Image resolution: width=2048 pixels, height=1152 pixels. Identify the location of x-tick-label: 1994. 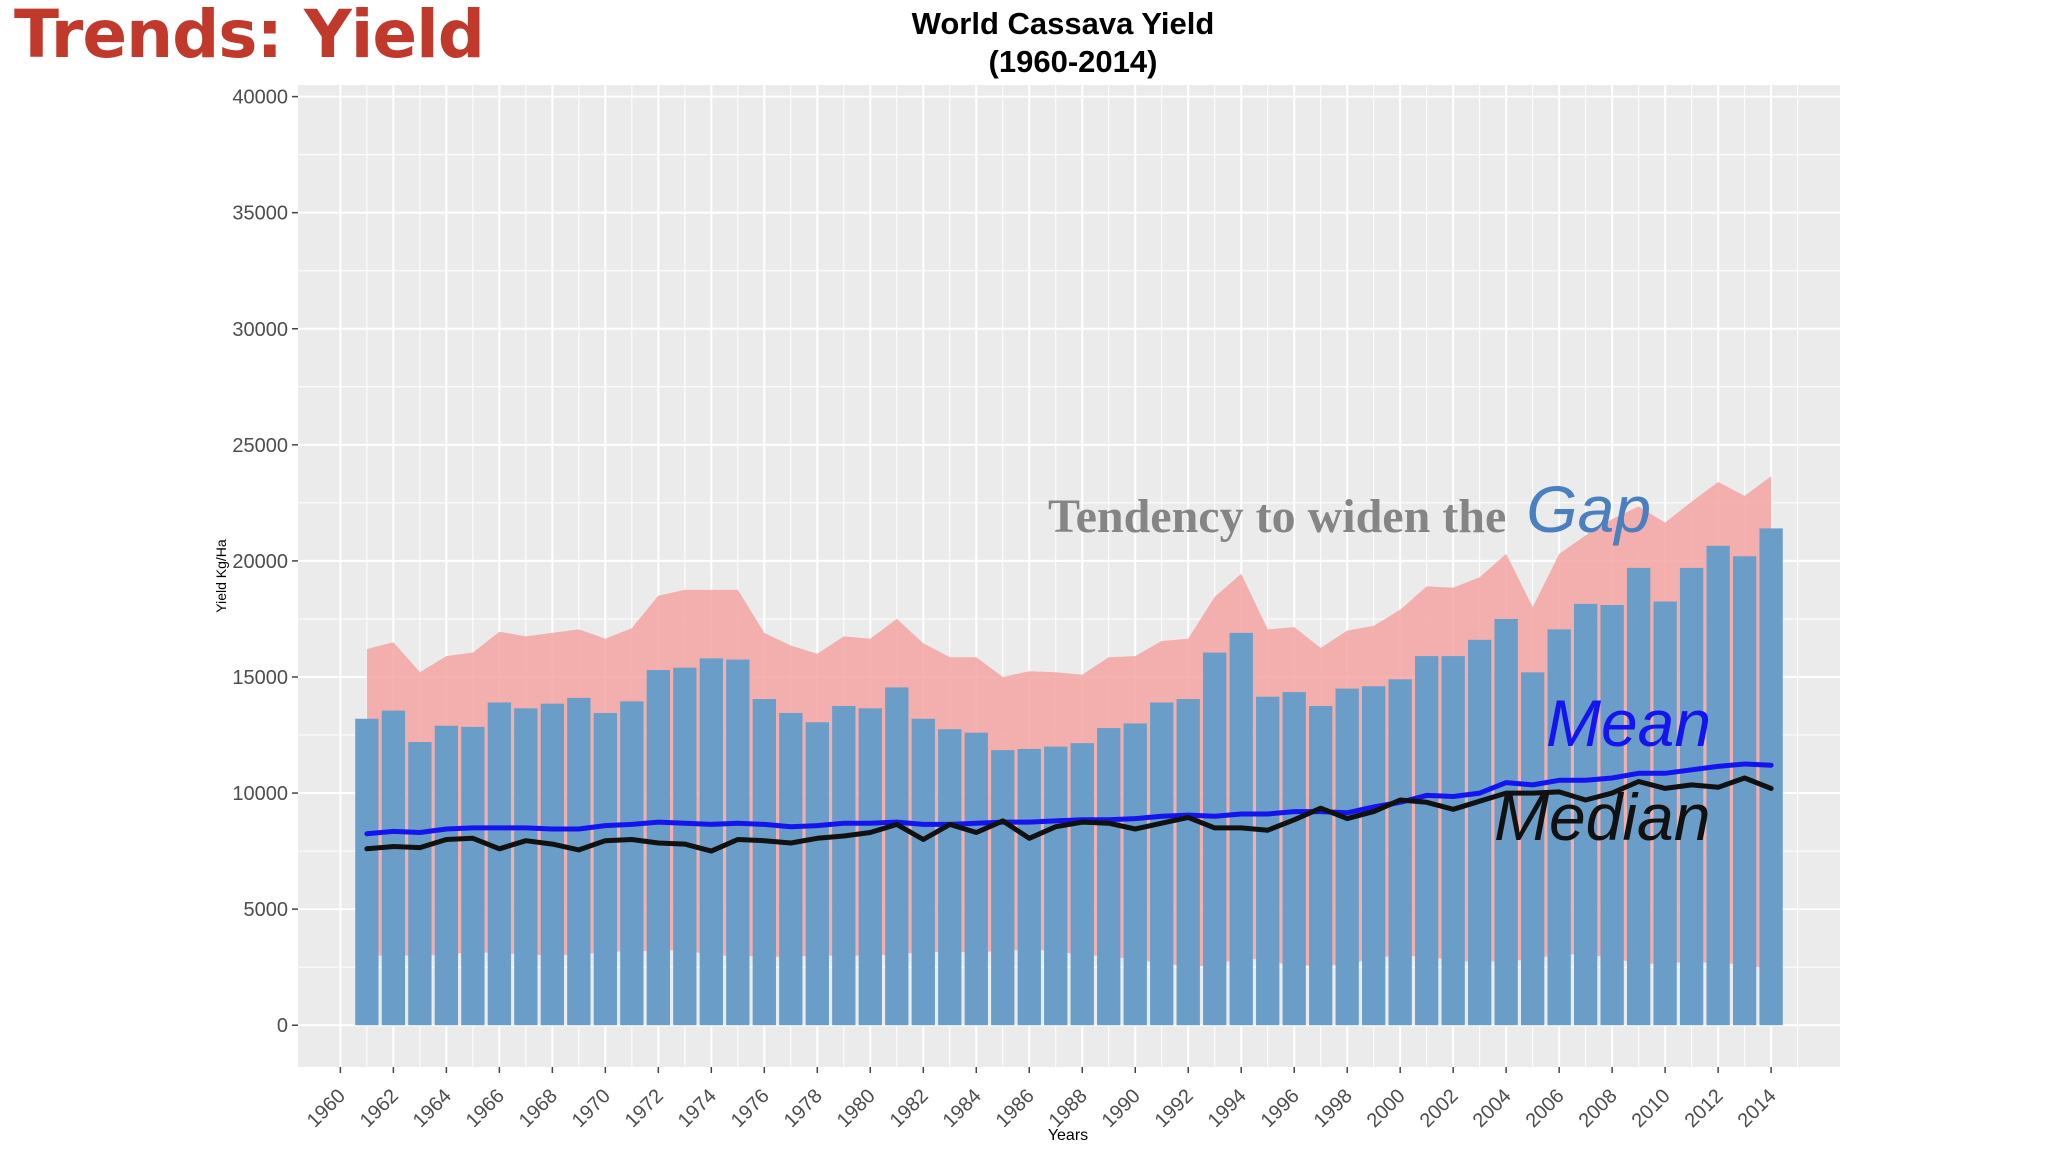
(1227, 1108).